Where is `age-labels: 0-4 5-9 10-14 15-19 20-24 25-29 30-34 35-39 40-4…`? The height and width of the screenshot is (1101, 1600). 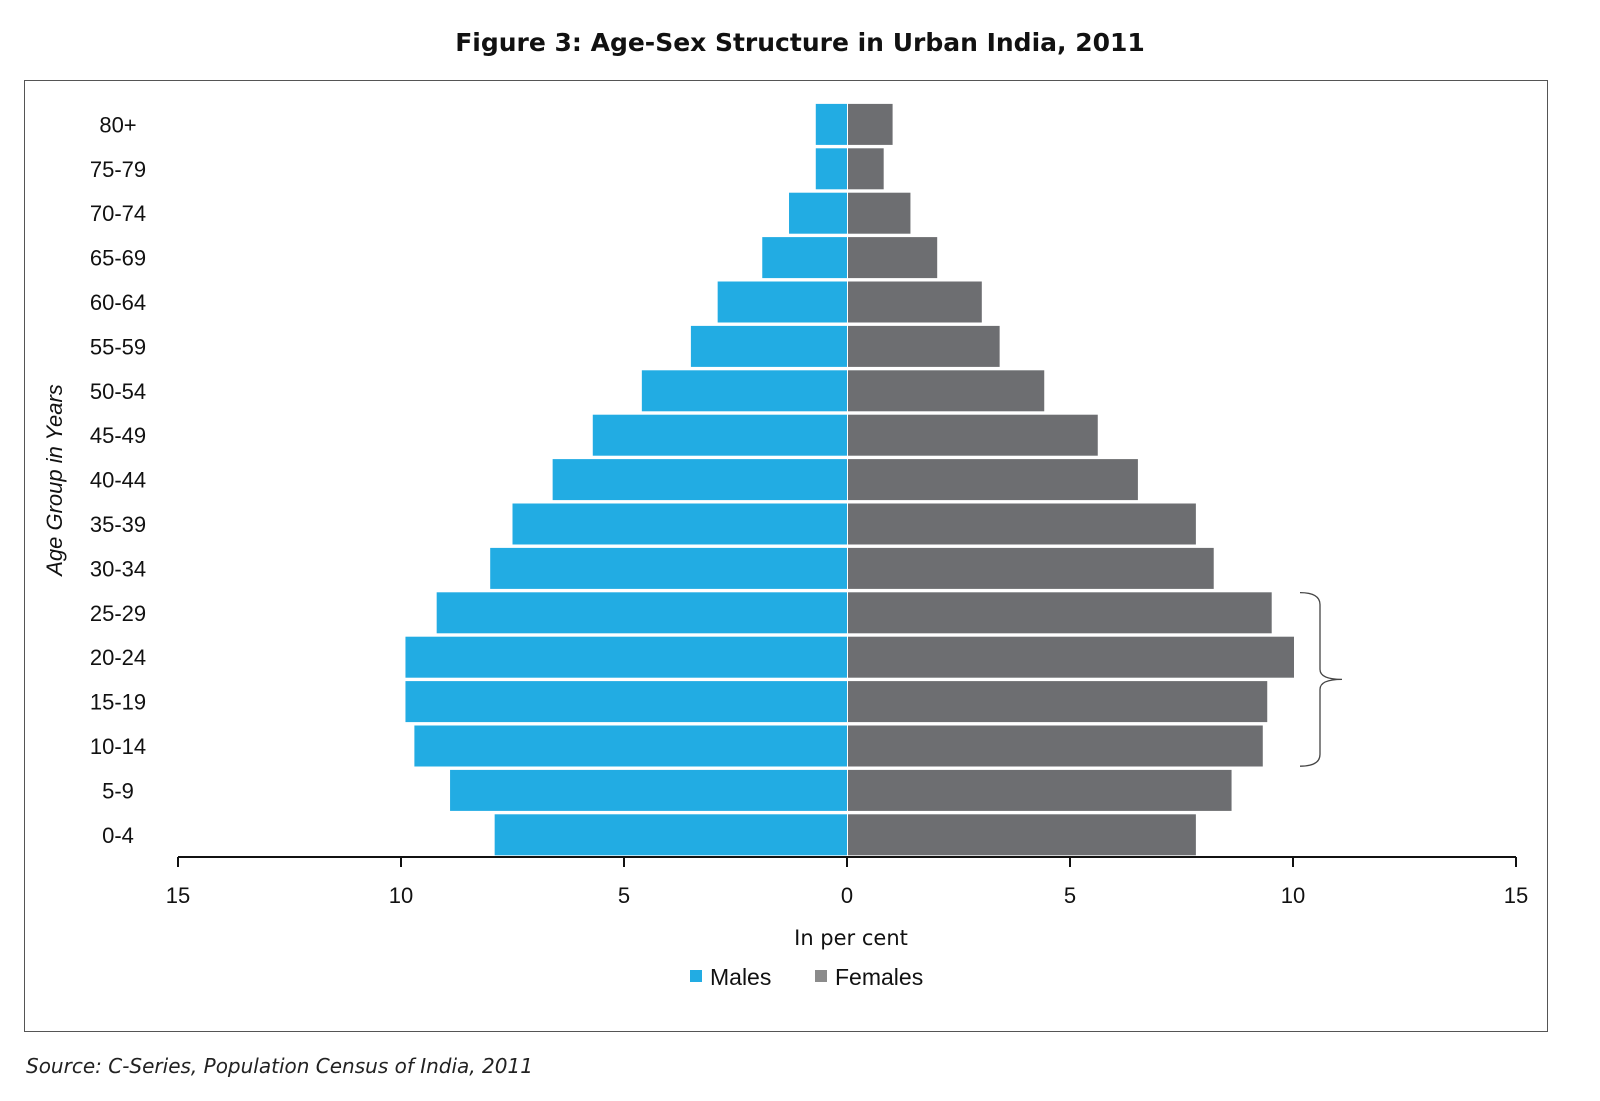
age-labels: 0-4 5-9 10-14 15-19 20-24 25-29 30-34 35-39 40-4… is located at coordinates (118, 479).